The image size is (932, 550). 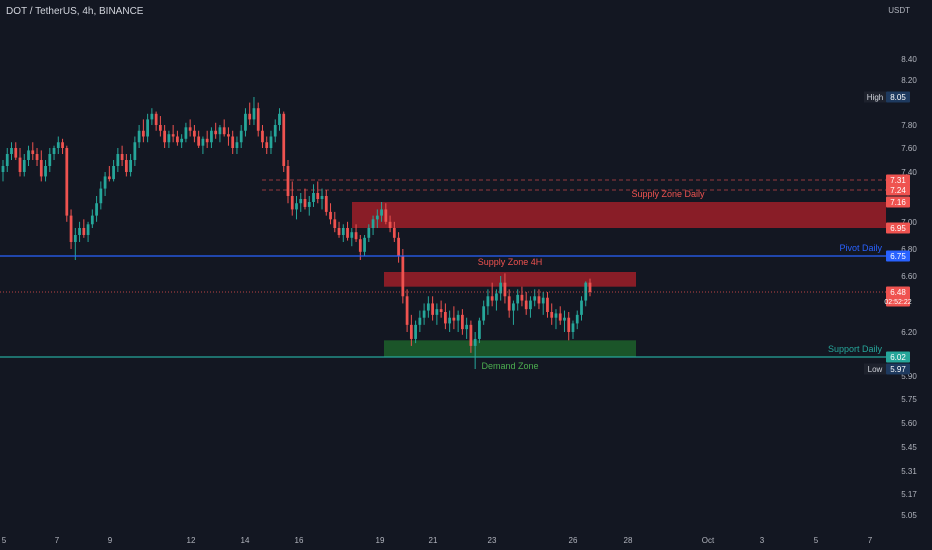 I want to click on price-label-3: 7.16, so click(x=898, y=202).